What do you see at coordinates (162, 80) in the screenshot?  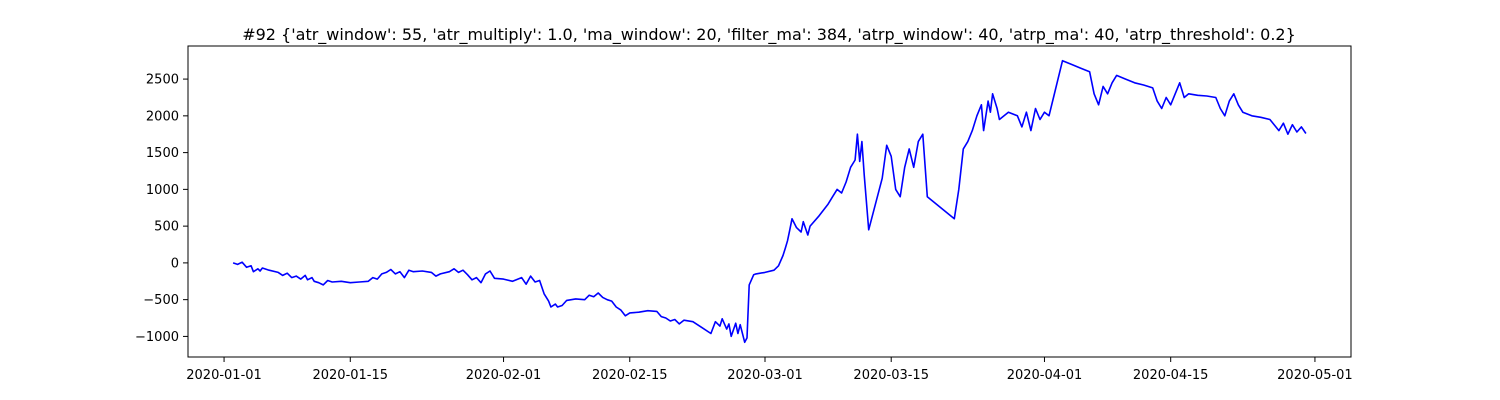 I see `y-tick-label: 2500` at bounding box center [162, 80].